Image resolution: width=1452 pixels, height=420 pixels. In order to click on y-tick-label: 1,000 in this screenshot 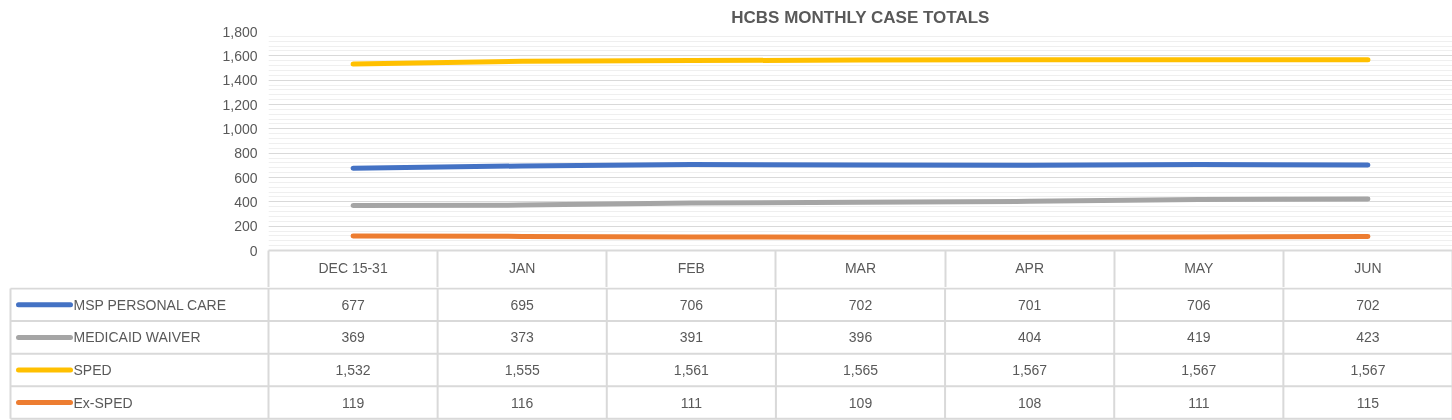, I will do `click(240, 128)`.